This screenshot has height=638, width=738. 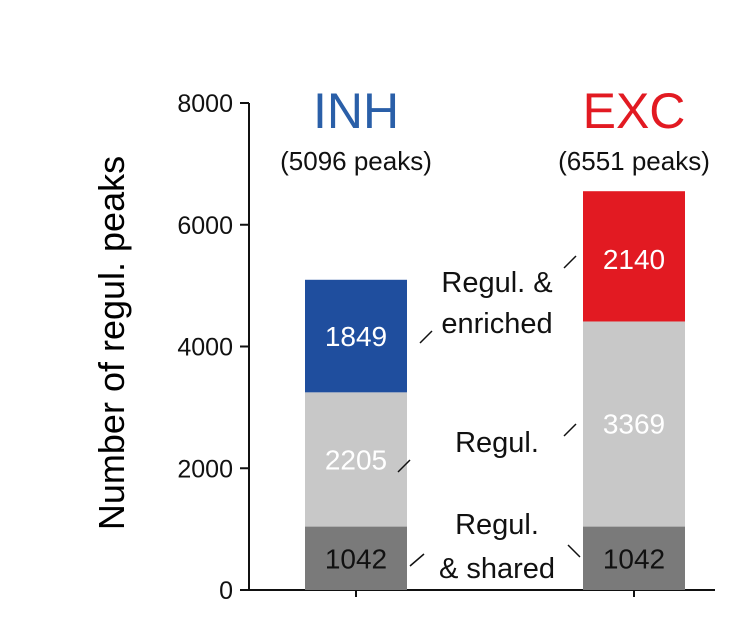 I want to click on bar-value-label: 2140, so click(x=634, y=259).